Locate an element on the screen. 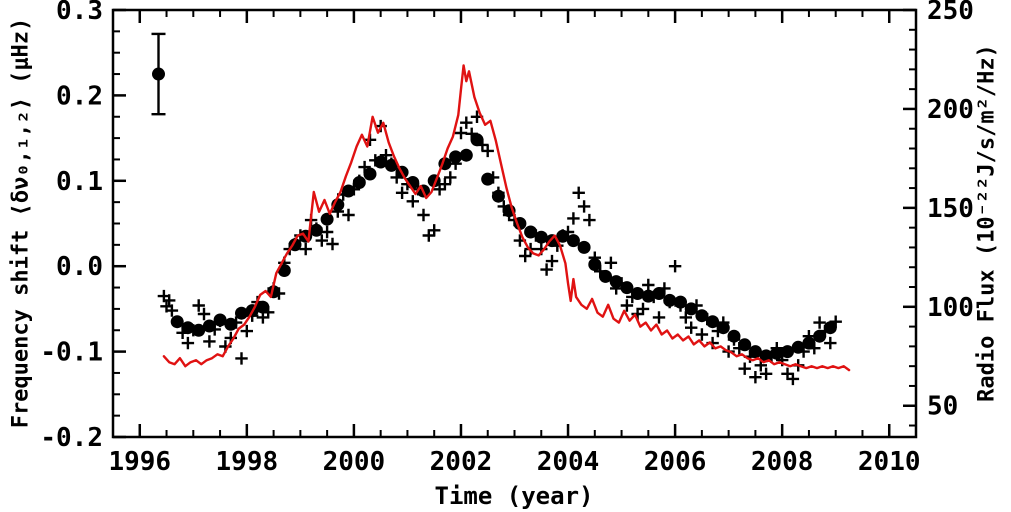 The height and width of the screenshot is (512, 1011). svg-text: 150 is located at coordinates (950, 209).